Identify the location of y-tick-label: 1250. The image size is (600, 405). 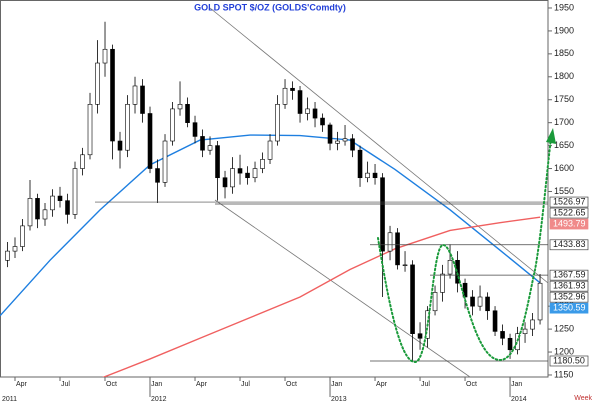
(564, 328).